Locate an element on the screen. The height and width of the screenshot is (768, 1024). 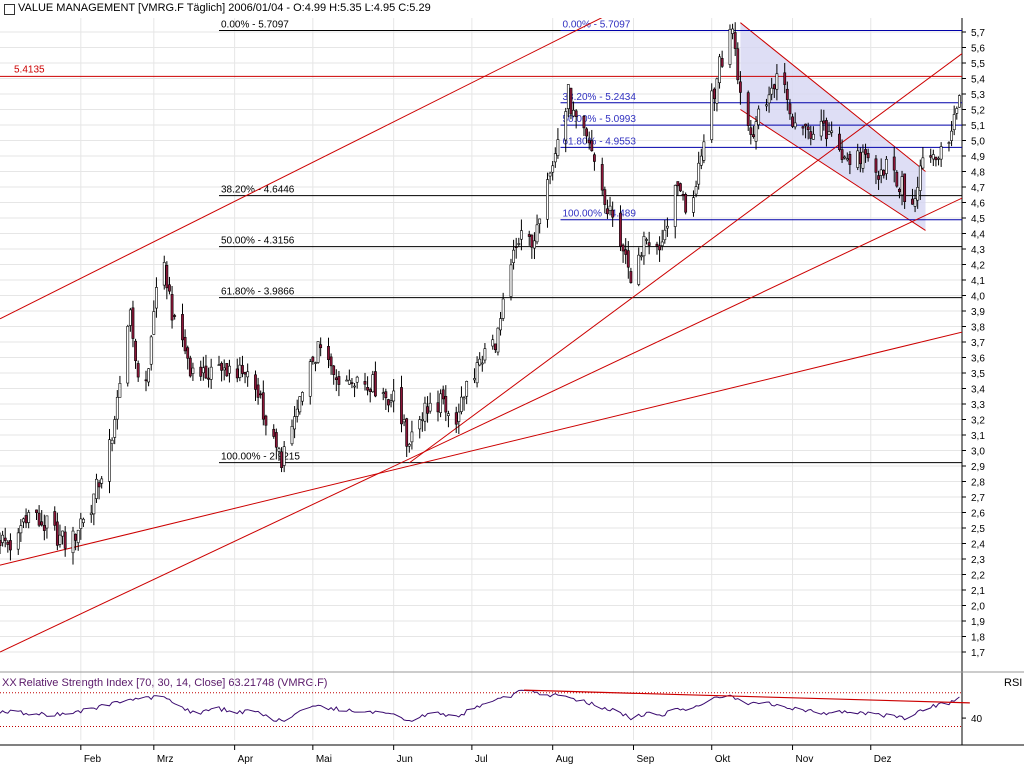
chart-symbol-icon is located at coordinates (9, 9).